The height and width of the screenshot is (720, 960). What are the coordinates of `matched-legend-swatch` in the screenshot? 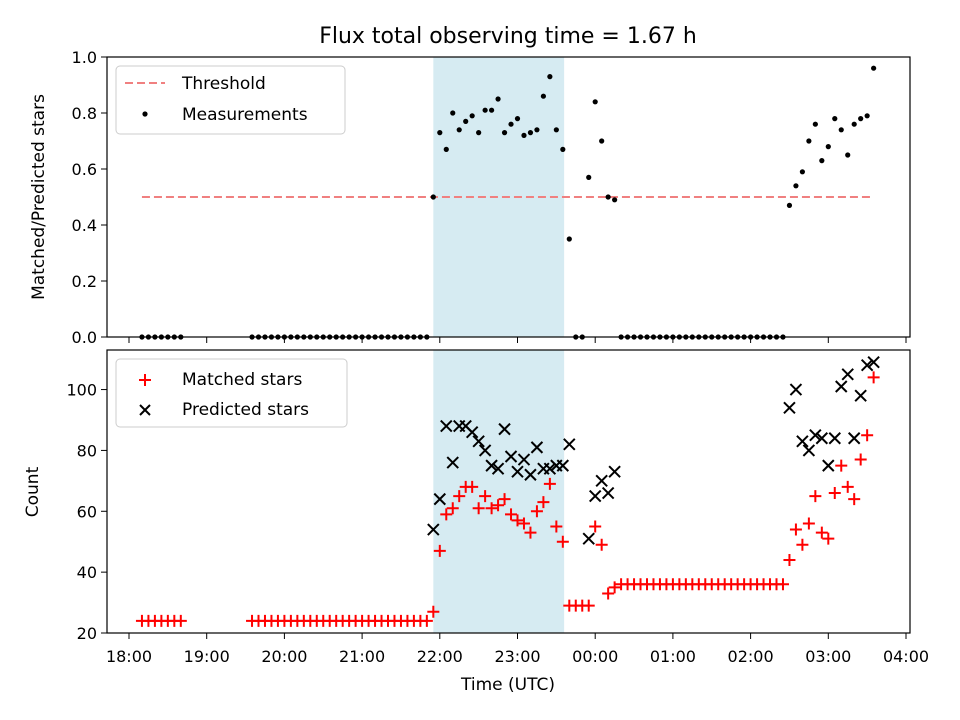 It's located at (145, 380).